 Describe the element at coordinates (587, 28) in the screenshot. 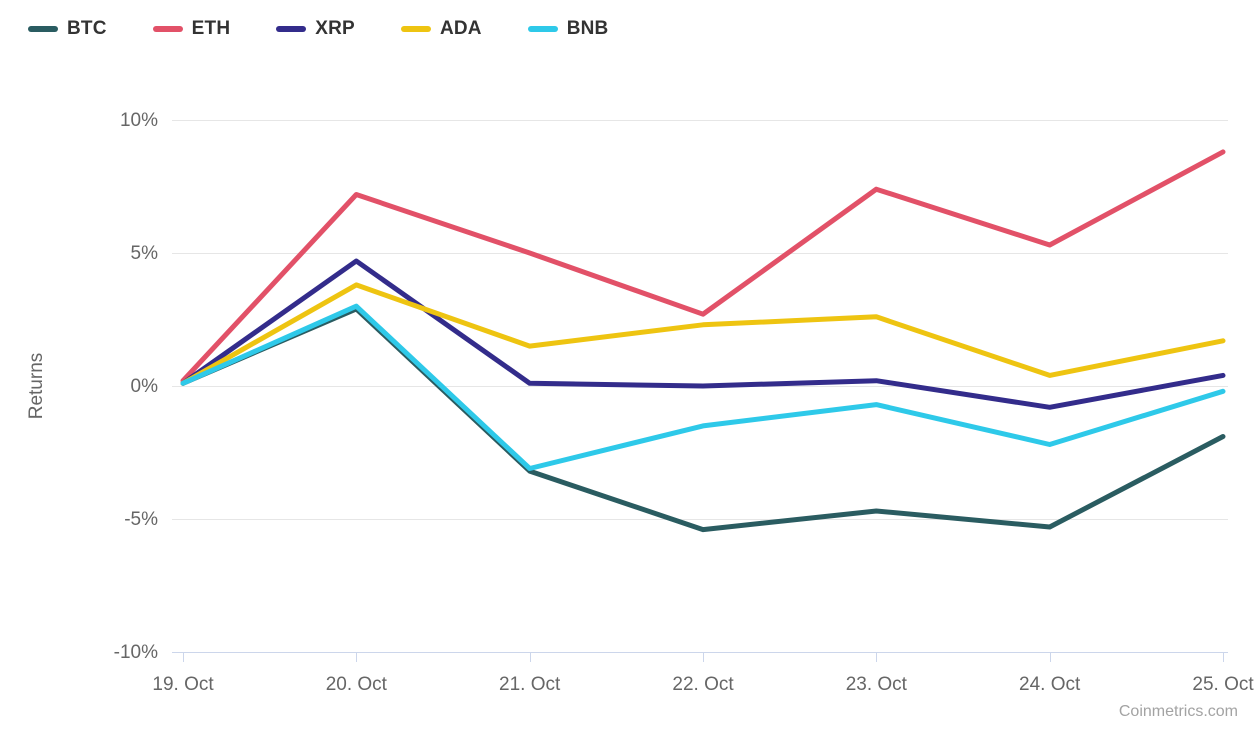

I see `legend-label-bnb: BNB` at that location.